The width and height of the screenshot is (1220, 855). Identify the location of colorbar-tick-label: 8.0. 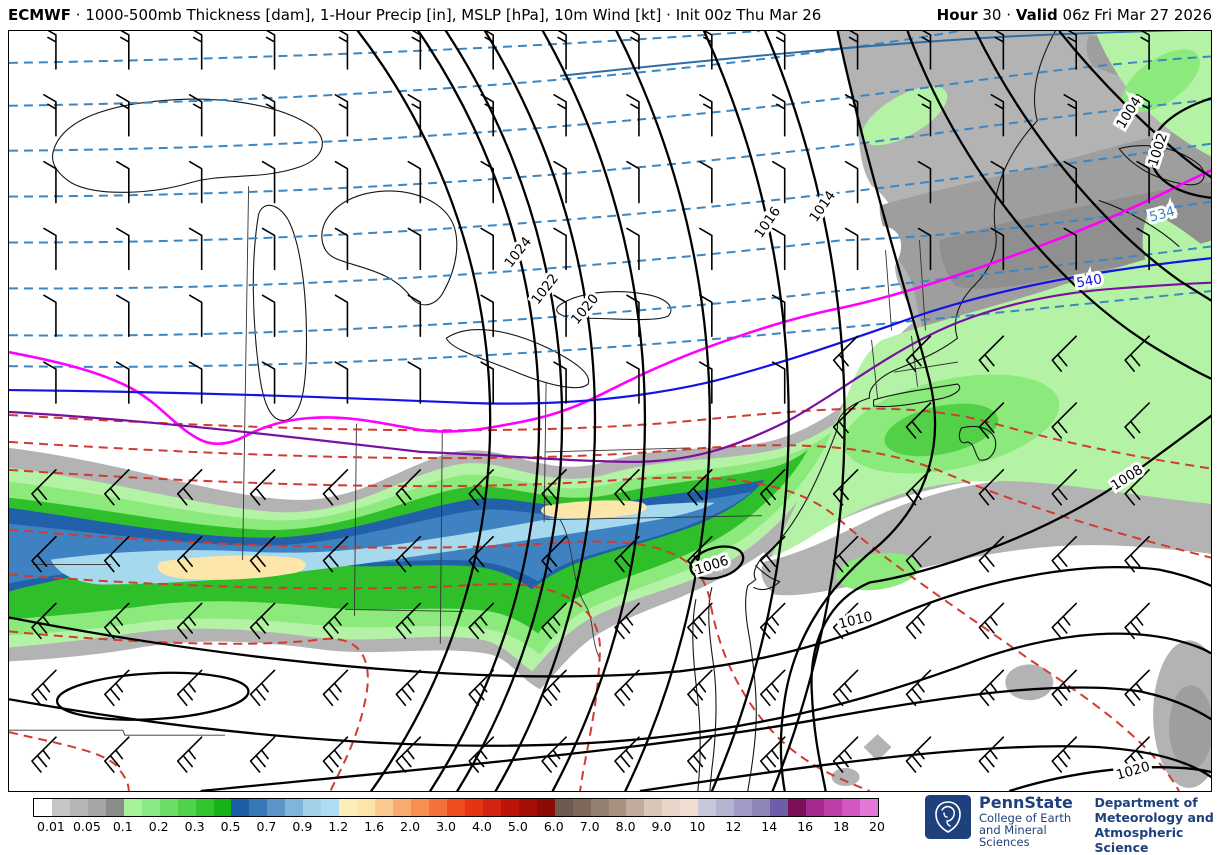
(625, 826).